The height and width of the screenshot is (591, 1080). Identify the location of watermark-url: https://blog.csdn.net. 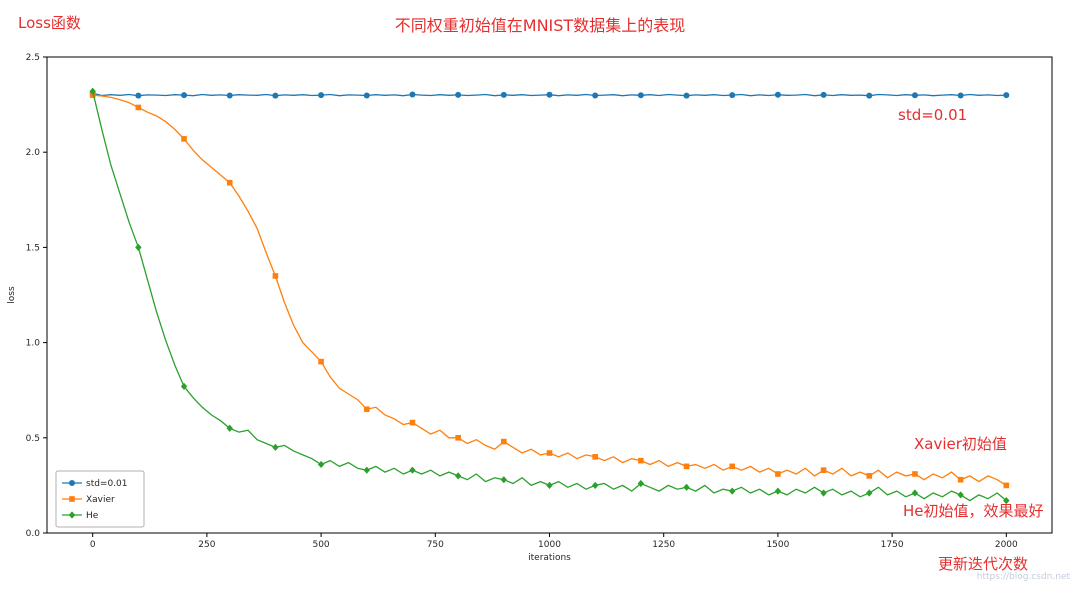
(1023, 577).